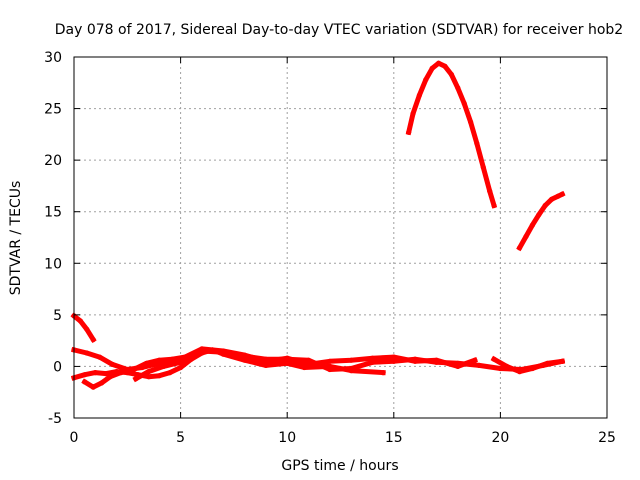  What do you see at coordinates (55, 419) in the screenshot?
I see `y-tick-label: -5` at bounding box center [55, 419].